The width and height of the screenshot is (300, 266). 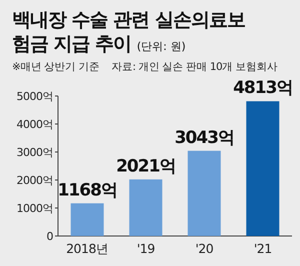 I want to click on y-tick-label: 1000억, so click(x=34, y=208).